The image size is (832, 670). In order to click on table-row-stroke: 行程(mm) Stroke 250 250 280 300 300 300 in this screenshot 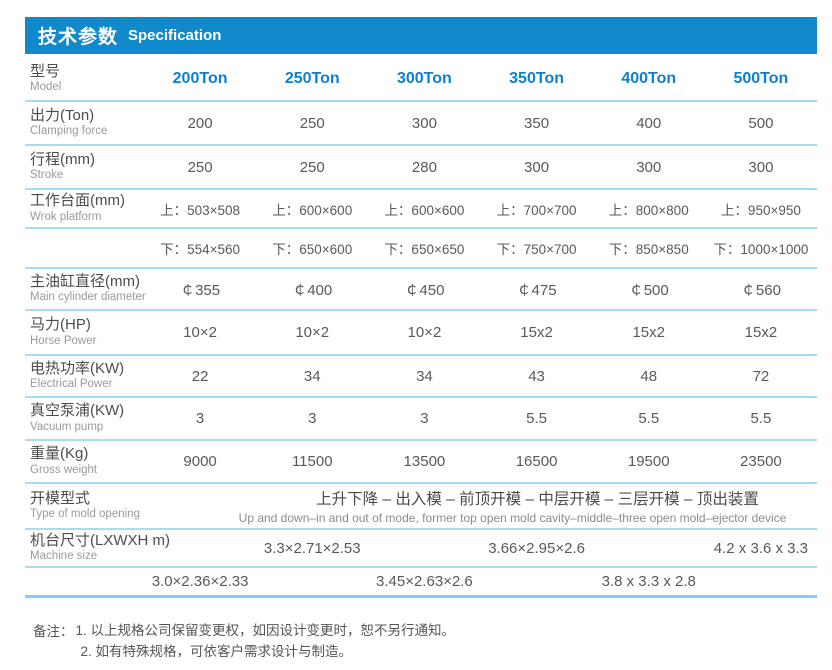, I will do `click(421, 168)`.